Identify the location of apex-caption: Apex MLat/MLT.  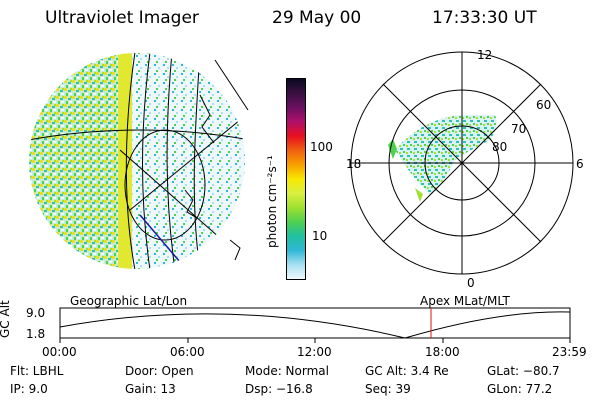
(465, 301).